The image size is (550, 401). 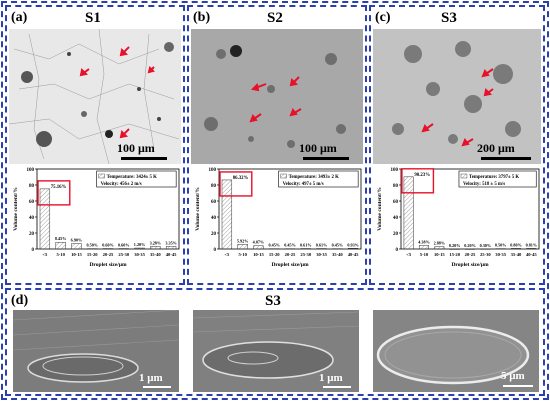 I want to click on value-label: 90.23%, so click(x=422, y=175).